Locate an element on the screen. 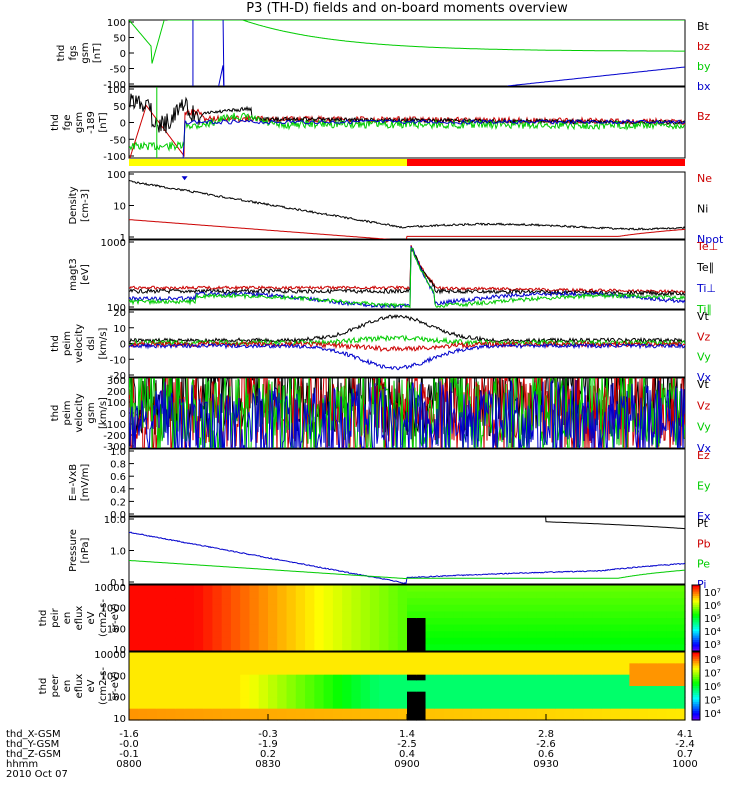 The height and width of the screenshot is (800, 750). ion_spec-colorbar-cell is located at coordinates (696, 621).